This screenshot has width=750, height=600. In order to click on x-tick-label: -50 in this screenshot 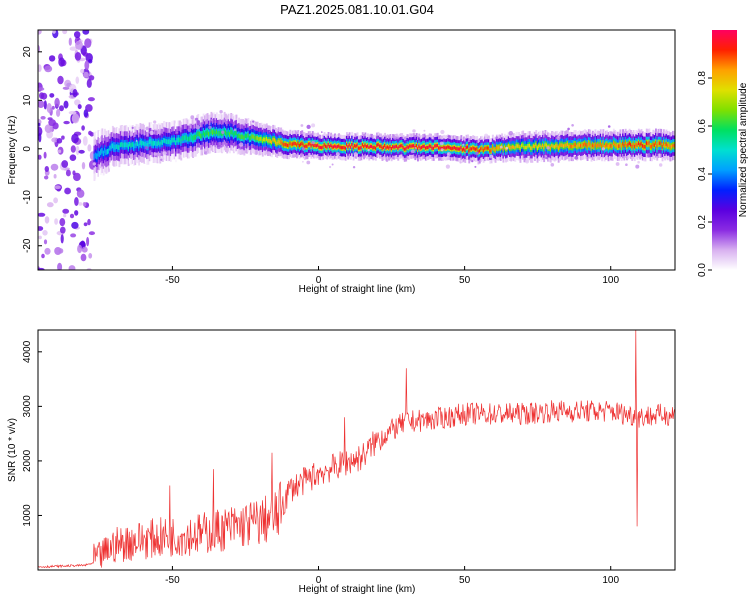, I will do `click(172, 280)`.